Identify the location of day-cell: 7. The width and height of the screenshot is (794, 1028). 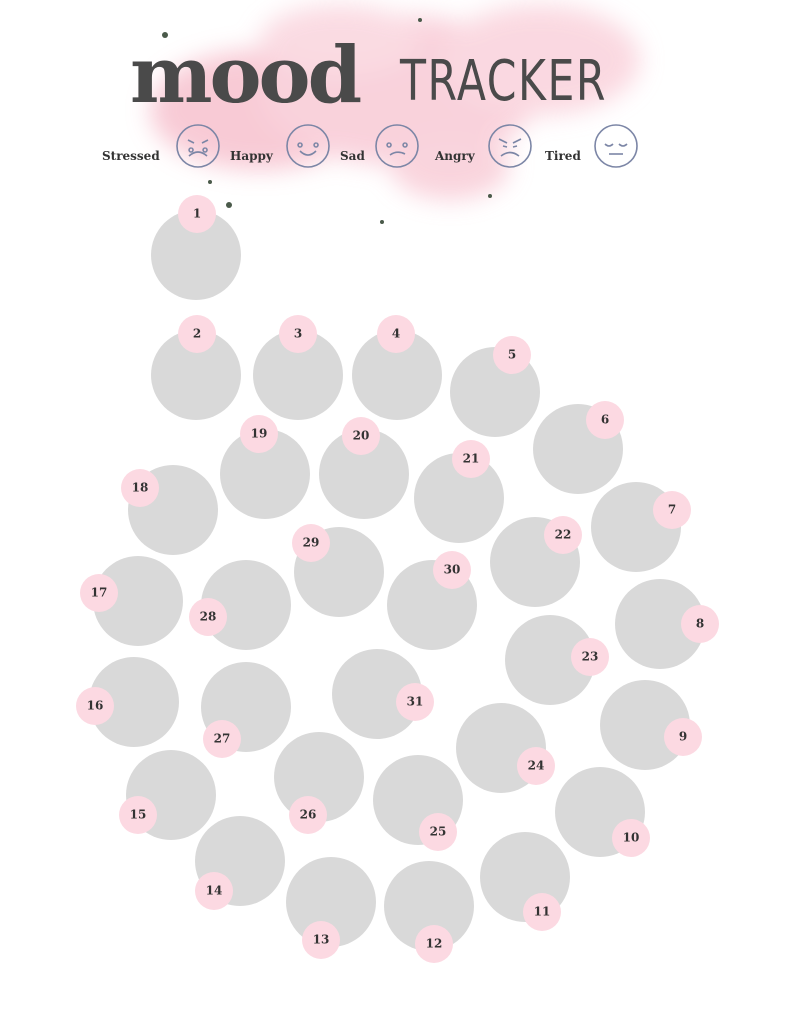
(641, 527).